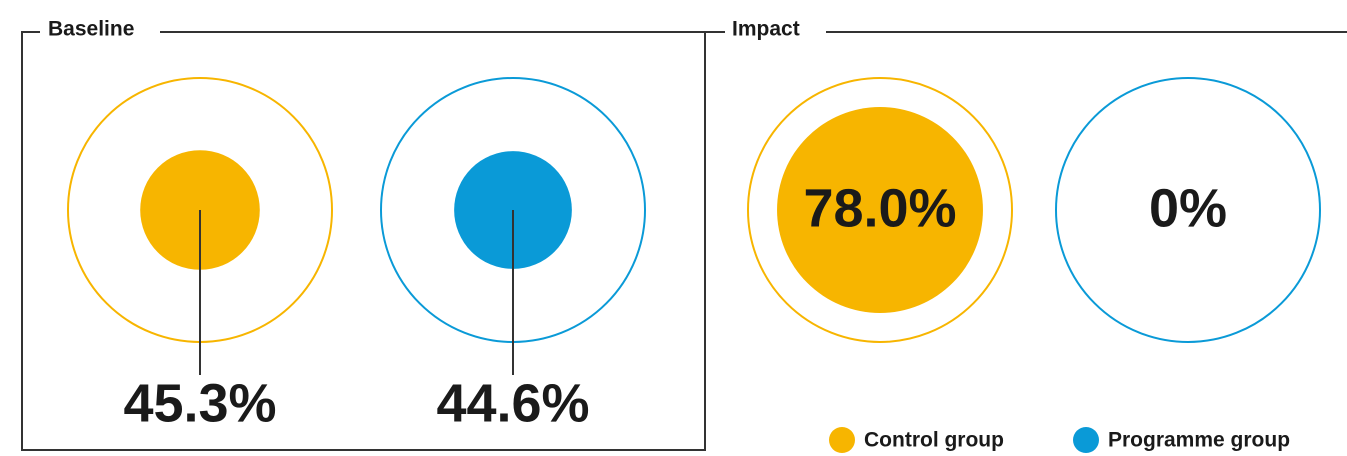 This screenshot has height=456, width=1347. I want to click on value-circle, so click(880, 210).